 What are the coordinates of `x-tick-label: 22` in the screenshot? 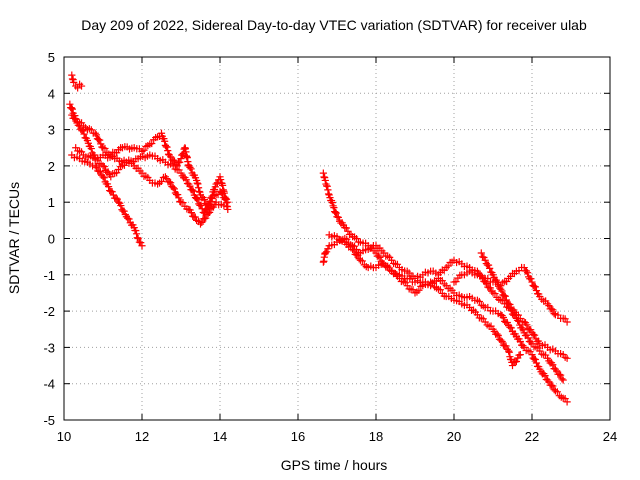 It's located at (532, 436).